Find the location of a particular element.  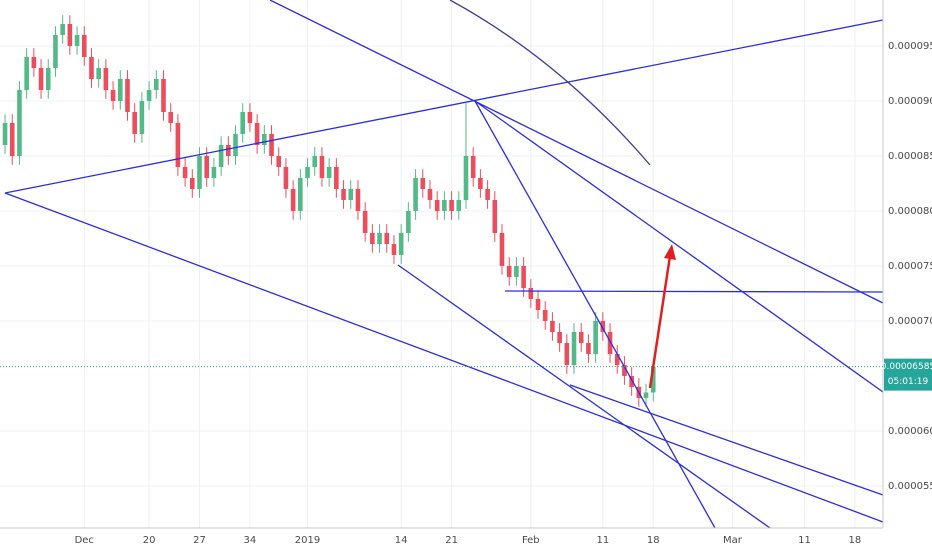

x-tick-label: 20 is located at coordinates (149, 540).